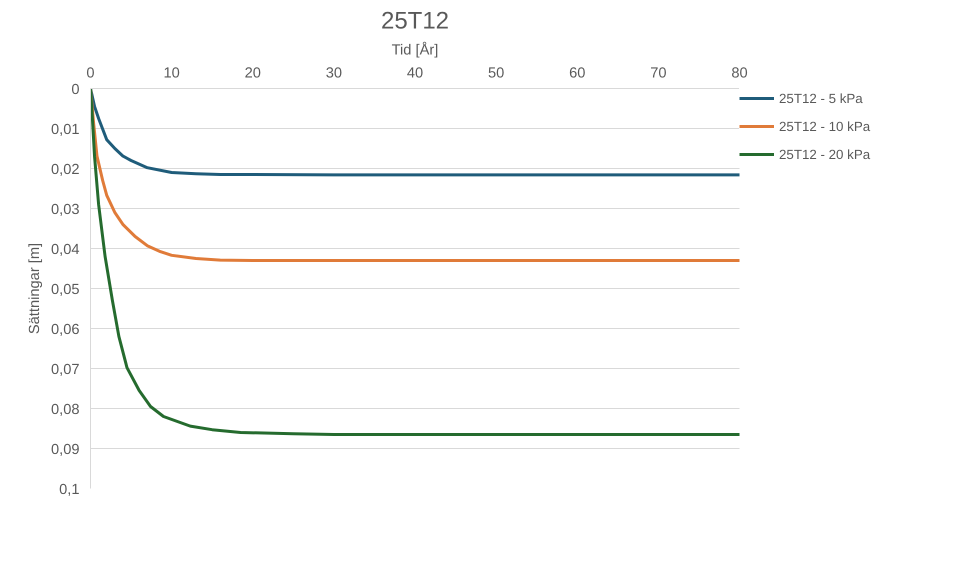 Image resolution: width=959 pixels, height=566 pixels. What do you see at coordinates (34, 288) in the screenshot?
I see `y-axis-title: Sättningar [m]` at bounding box center [34, 288].